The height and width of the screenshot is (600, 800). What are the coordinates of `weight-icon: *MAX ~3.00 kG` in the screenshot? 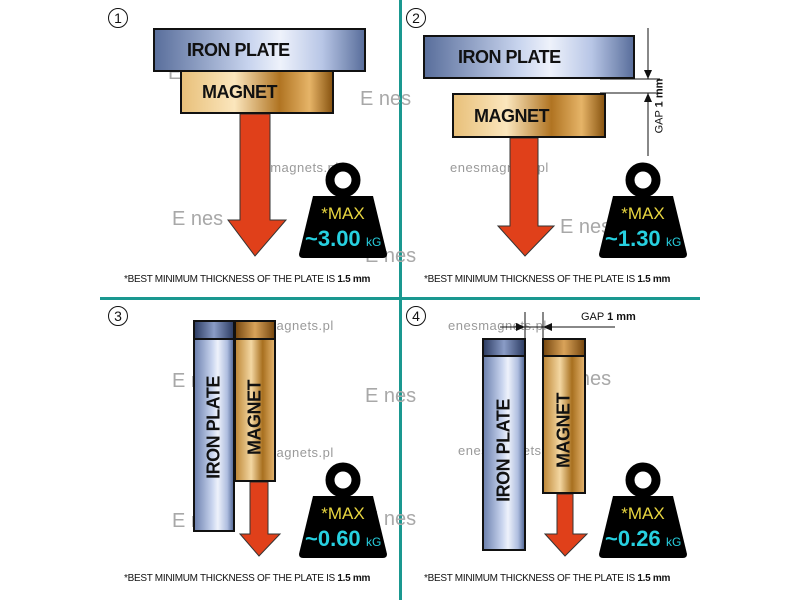 It's located at (343, 210).